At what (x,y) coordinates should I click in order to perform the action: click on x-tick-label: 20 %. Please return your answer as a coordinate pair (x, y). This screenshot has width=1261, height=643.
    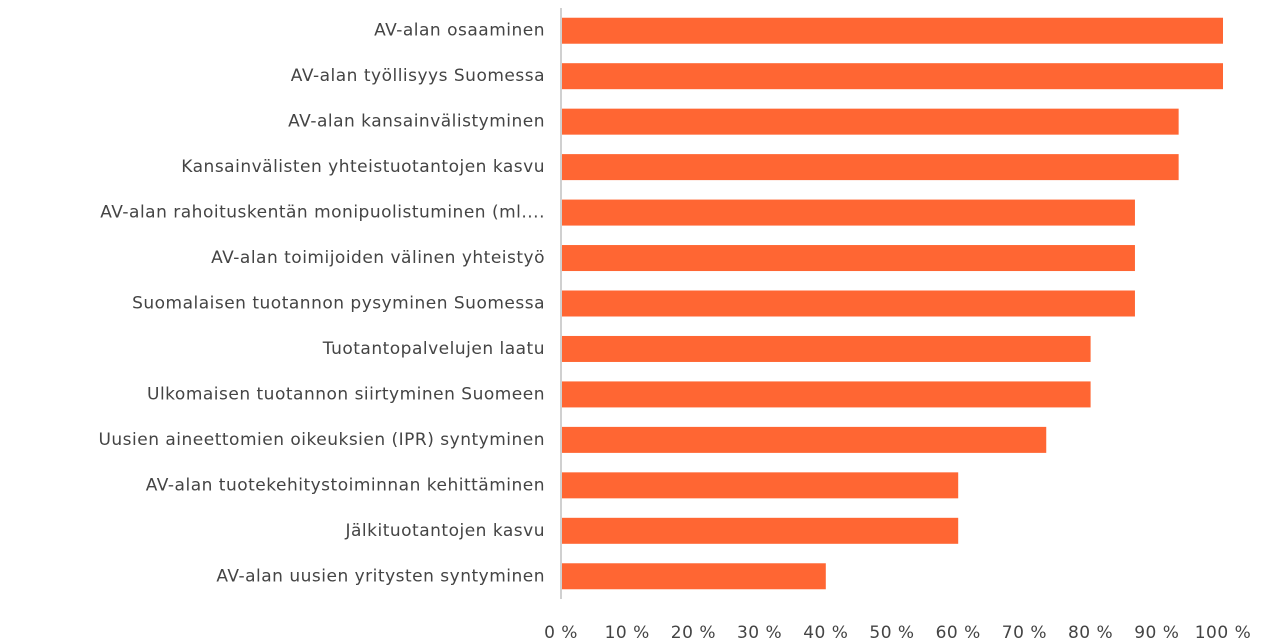
    Looking at the image, I should click on (693, 633).